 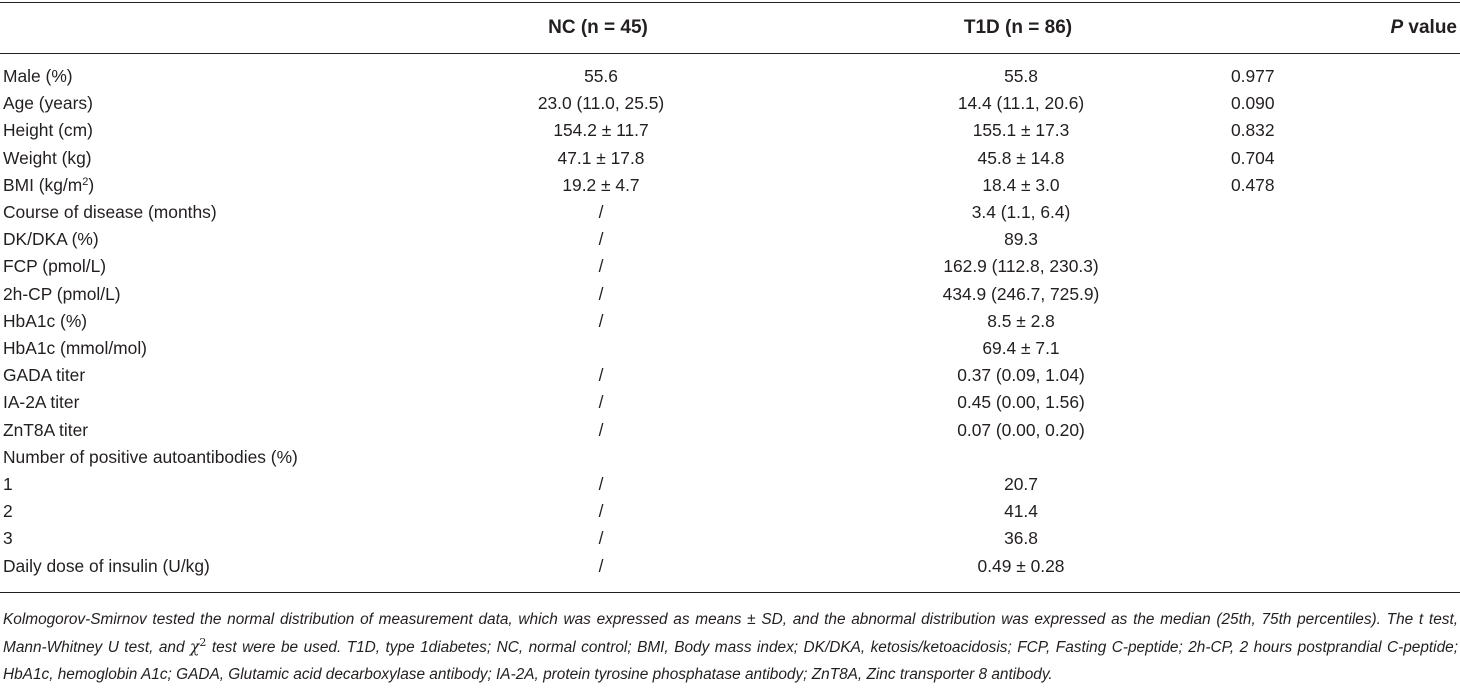 I want to click on cell-t1d: 0.45 (0.00, 1.56), so click(x=1021, y=402).